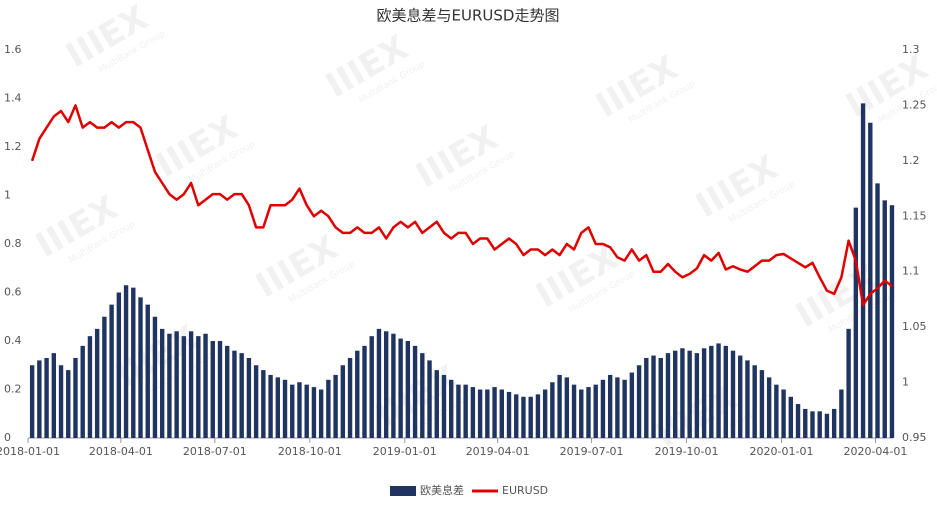 This screenshot has width=937, height=512. What do you see at coordinates (13, 340) in the screenshot?
I see `y-tick-label: 0.4` at bounding box center [13, 340].